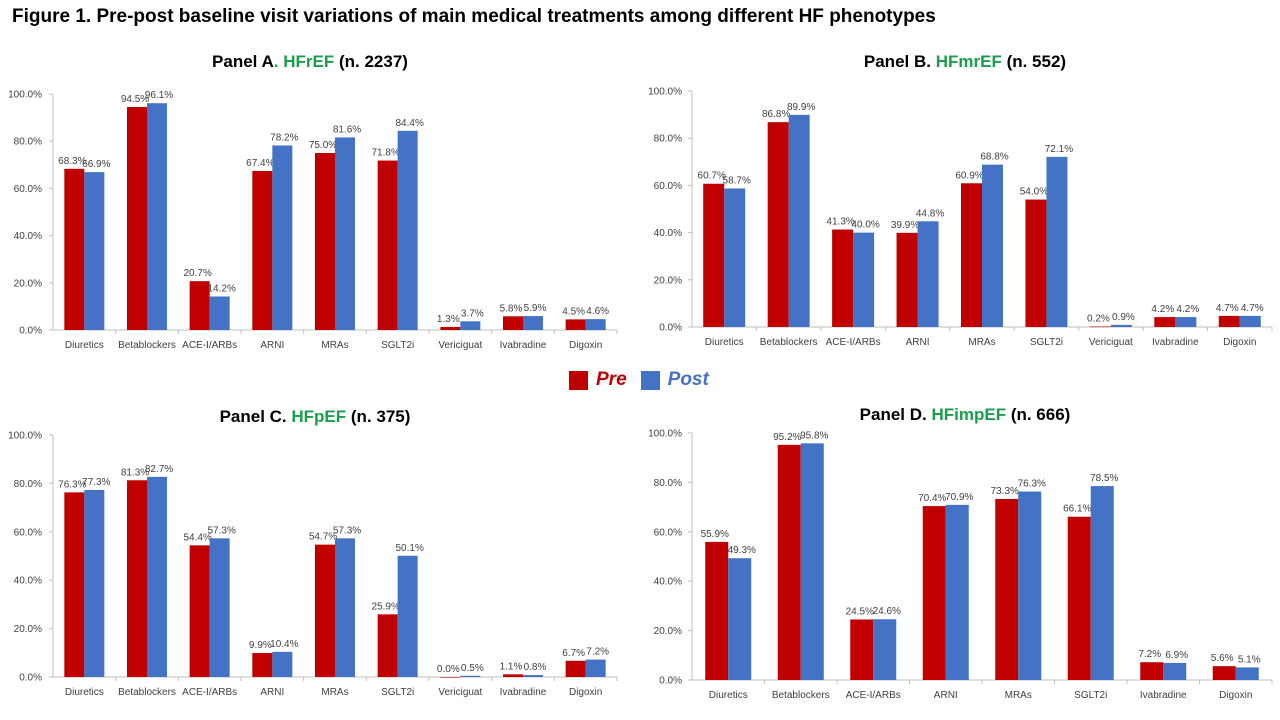  I want to click on y-tick-label-a: 40.0%, so click(28, 236).